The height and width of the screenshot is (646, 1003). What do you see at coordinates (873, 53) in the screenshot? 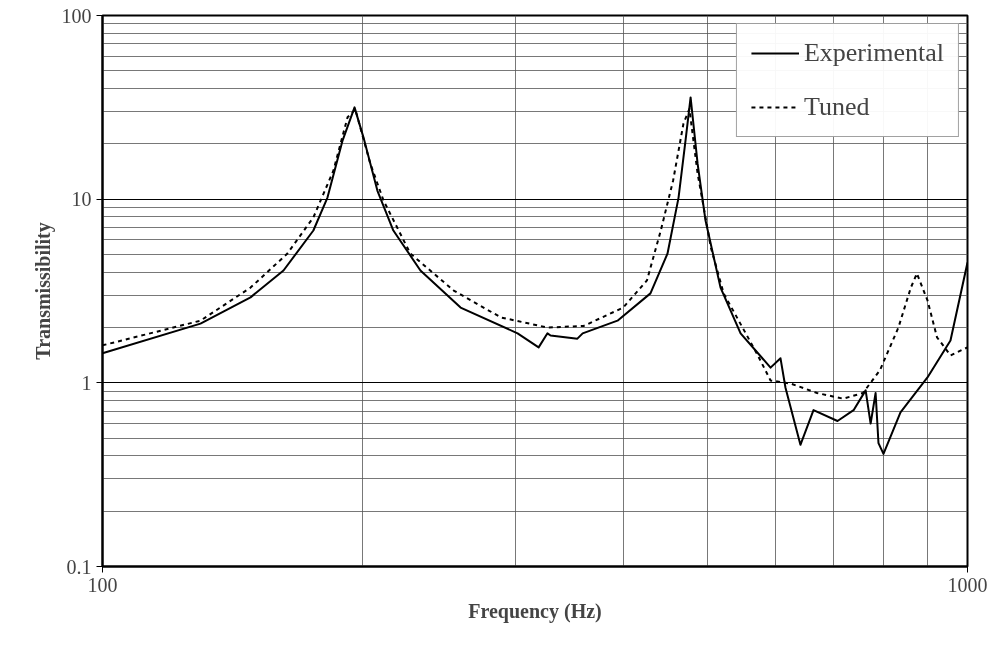
I see `legend-label: Experimental` at bounding box center [873, 53].